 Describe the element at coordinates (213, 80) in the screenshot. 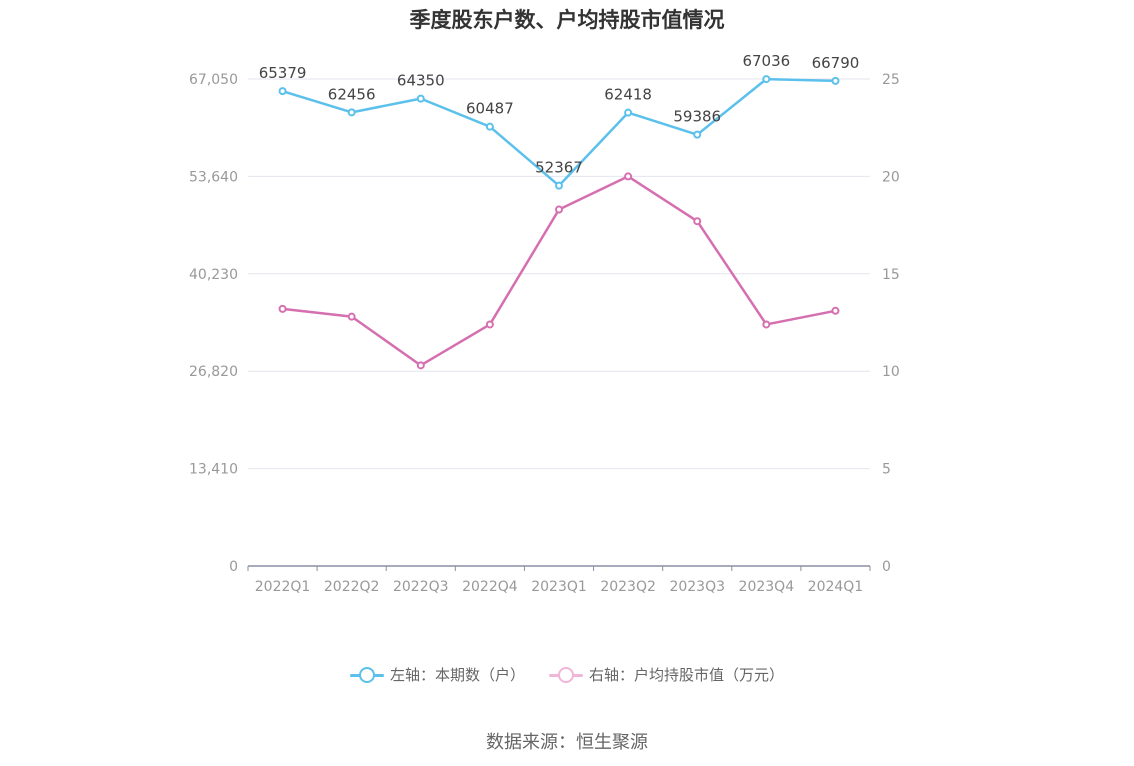

I see `y-left-tick-label: 67,050` at that location.